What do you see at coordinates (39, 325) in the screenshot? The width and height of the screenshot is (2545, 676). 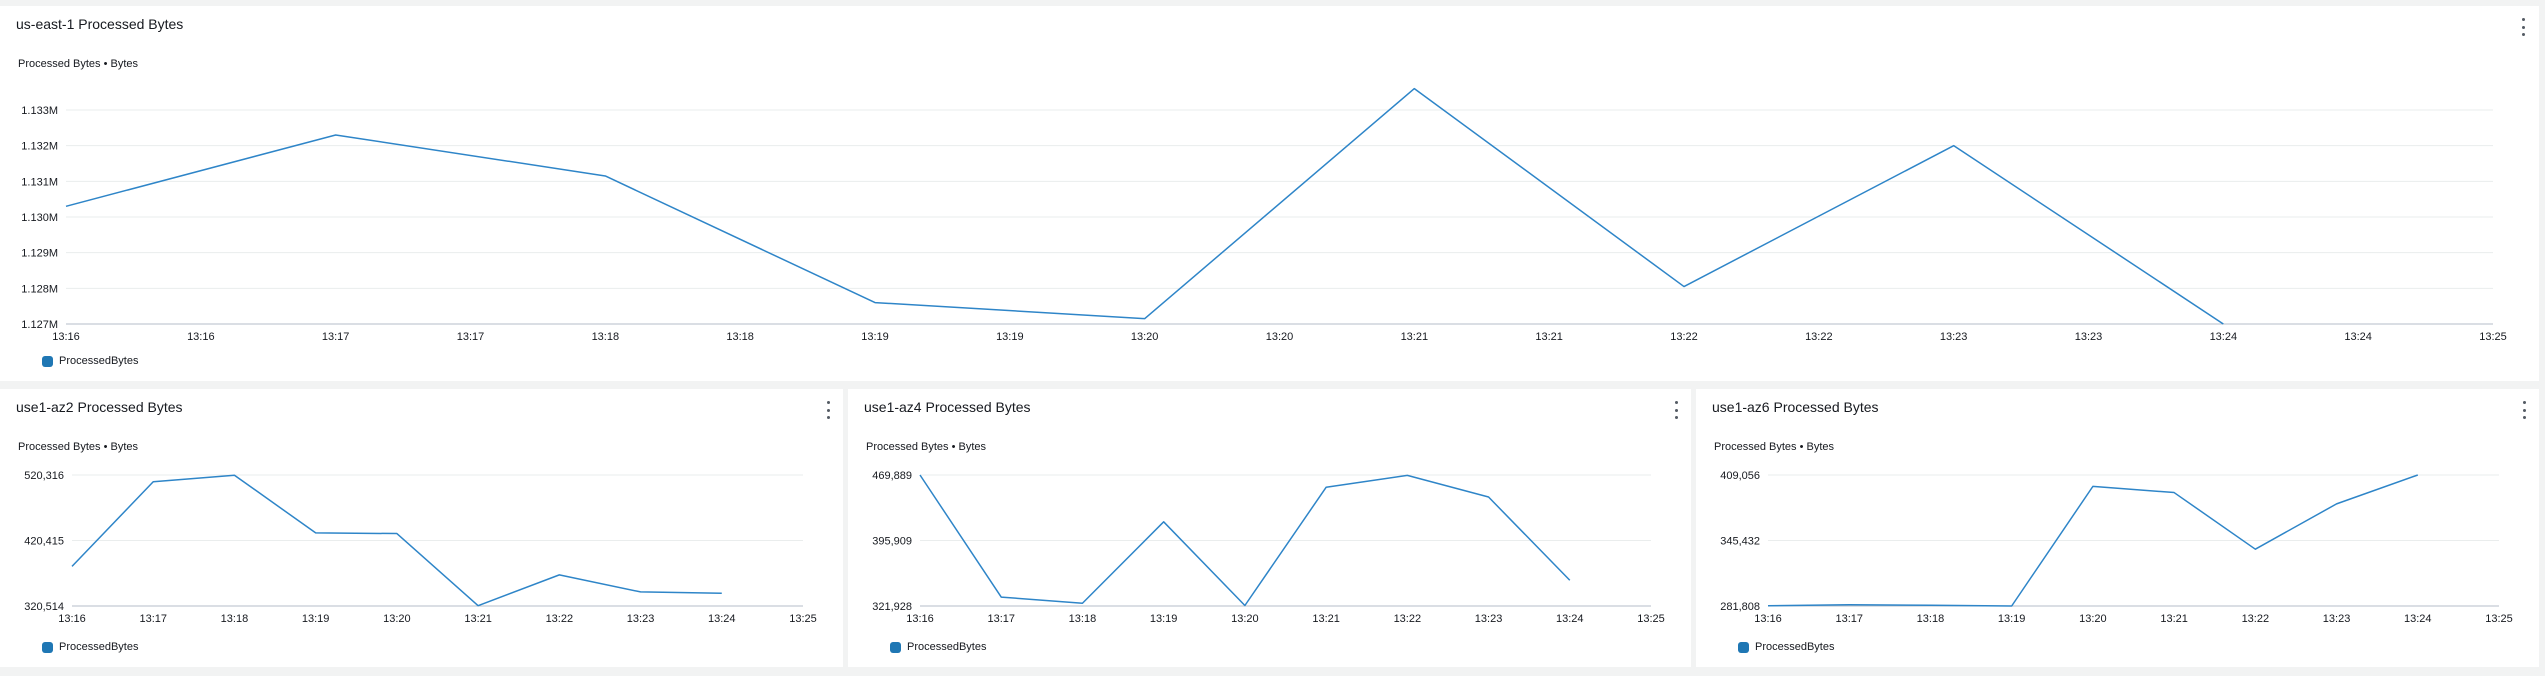 I see `y-tick-label: 1.127M` at bounding box center [39, 325].